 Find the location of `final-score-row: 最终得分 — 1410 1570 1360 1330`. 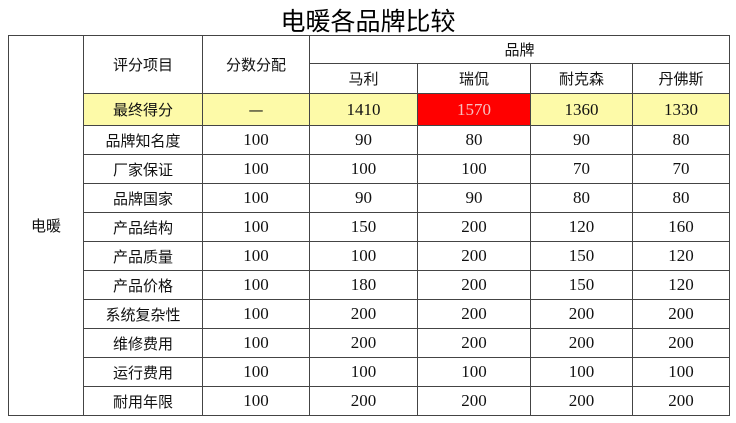

final-score-row: 最终得分 — 1410 1570 1360 1330 is located at coordinates (369, 109).